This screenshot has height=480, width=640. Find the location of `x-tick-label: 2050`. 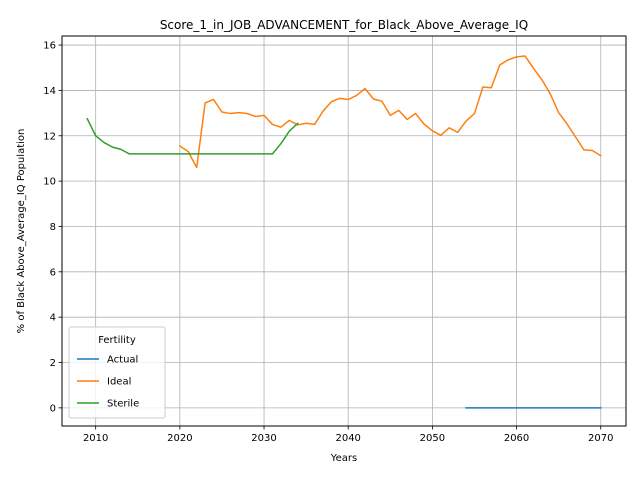

x-tick-label: 2050 is located at coordinates (432, 438).